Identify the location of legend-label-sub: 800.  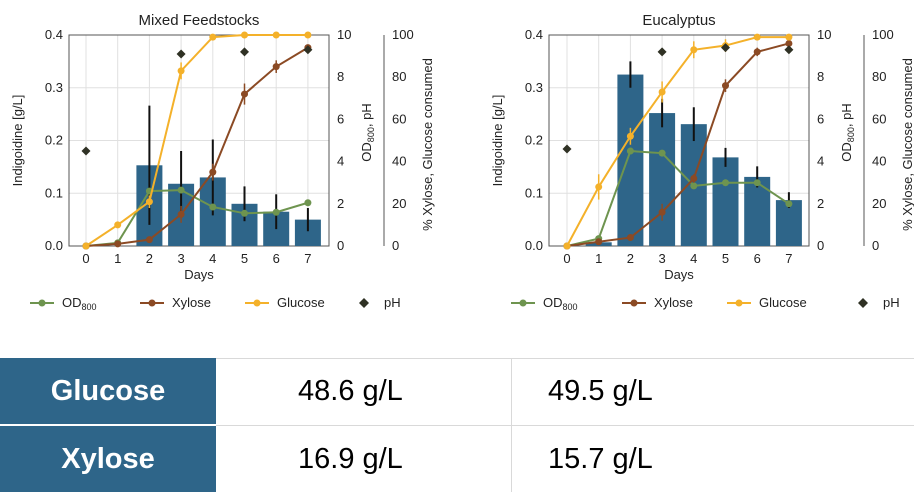
(89, 307).